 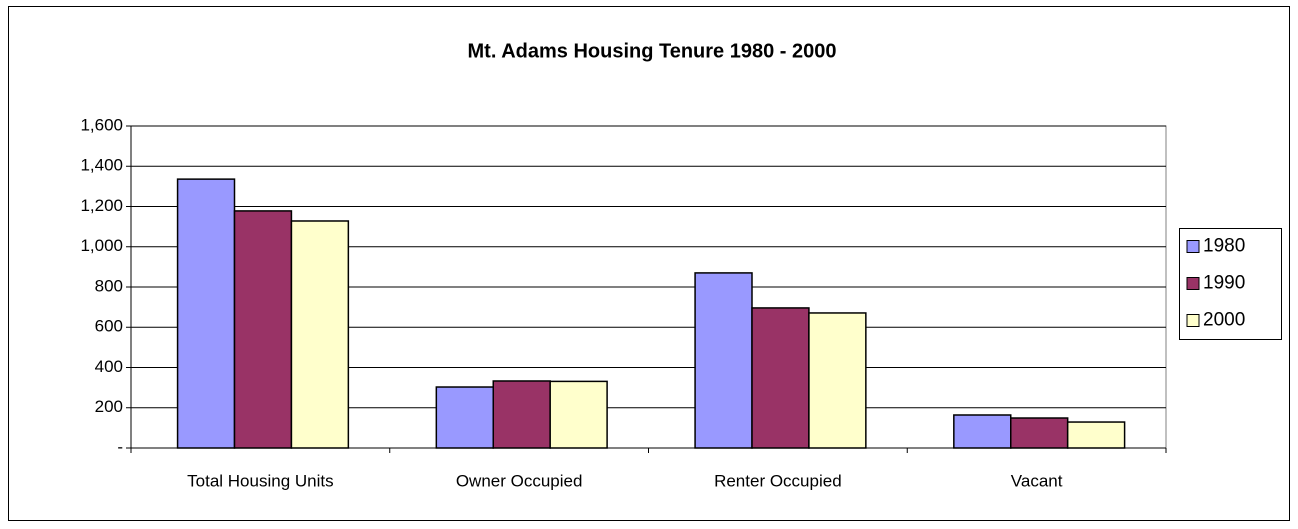 What do you see at coordinates (120, 446) in the screenshot?
I see `y-tick-label: -` at bounding box center [120, 446].